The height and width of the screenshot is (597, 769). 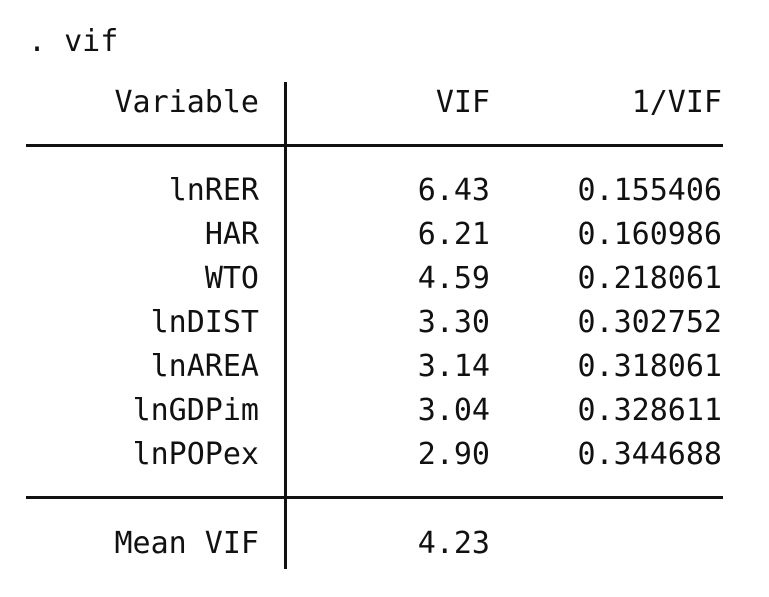 What do you see at coordinates (650, 234) in the screenshot?
I see `row-inv-vif: 0.160986` at bounding box center [650, 234].